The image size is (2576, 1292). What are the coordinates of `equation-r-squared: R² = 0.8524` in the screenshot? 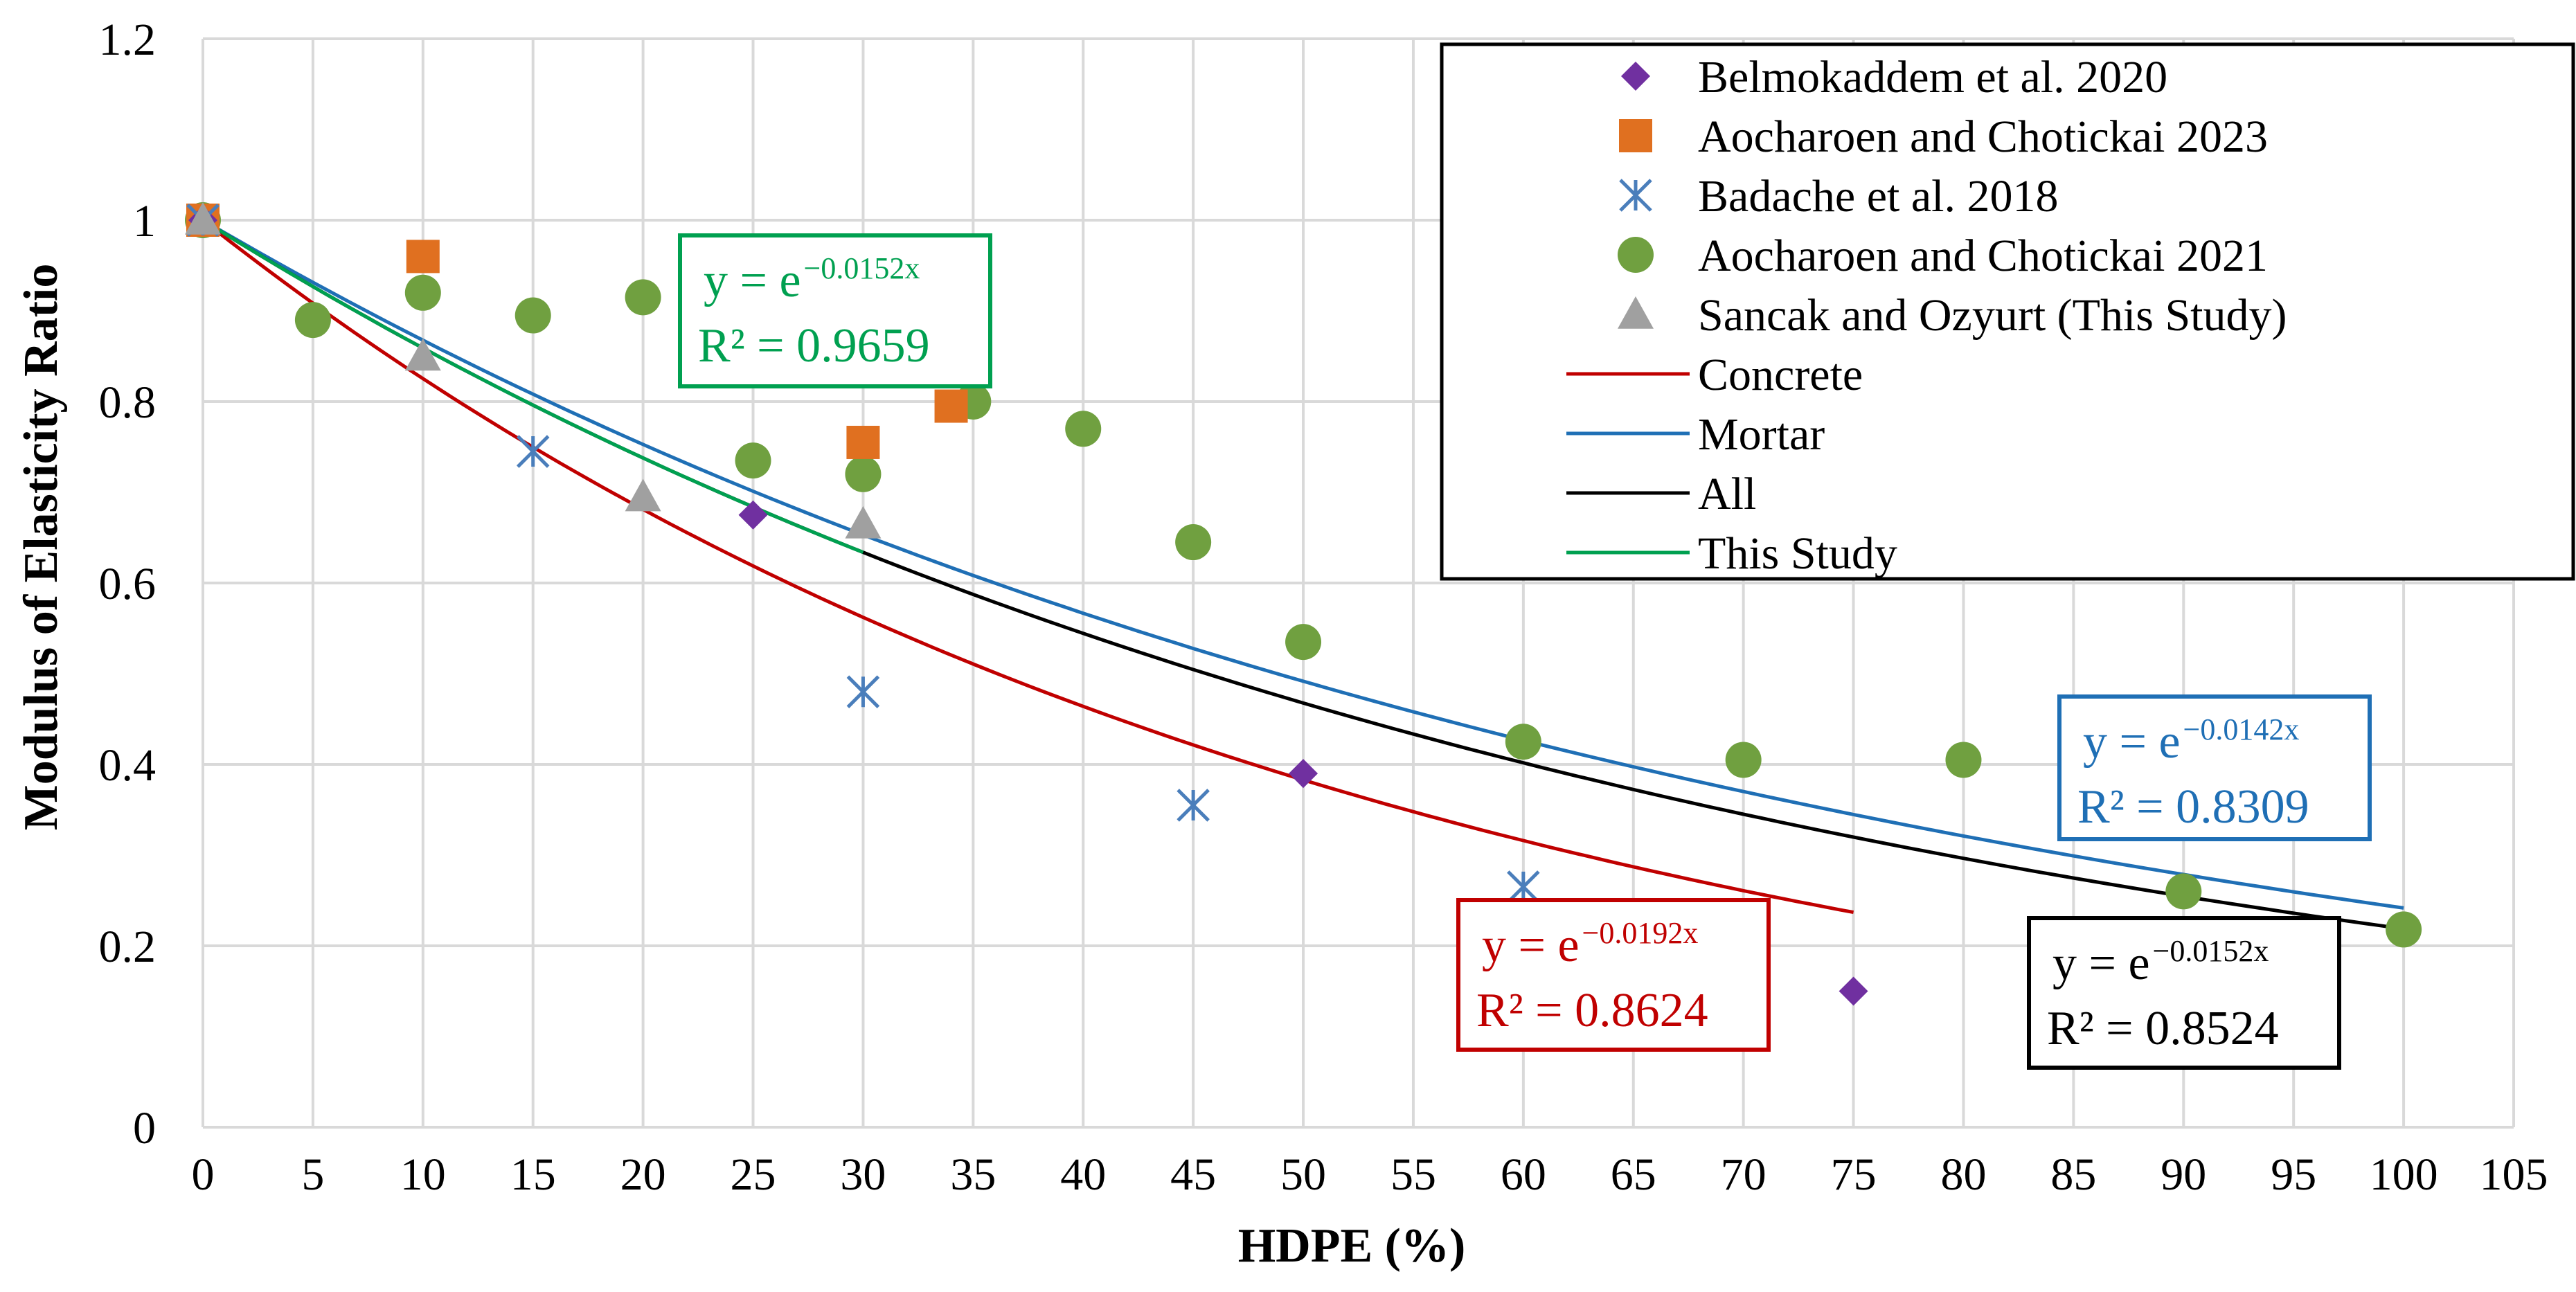 It's located at (2163, 1028).